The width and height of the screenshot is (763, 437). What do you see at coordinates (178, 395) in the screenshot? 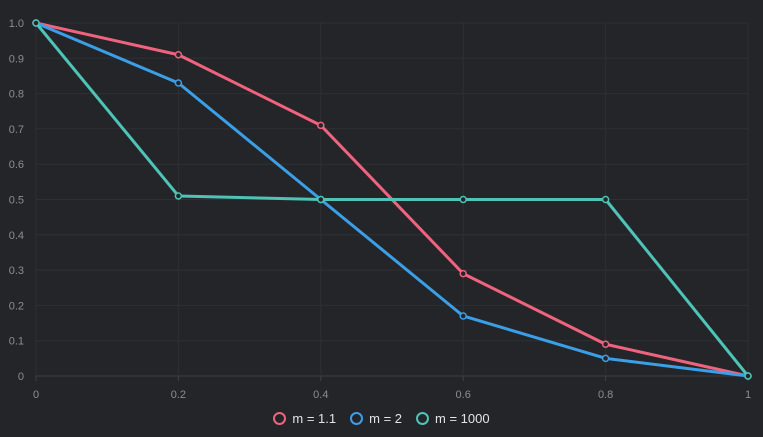
I see `x-tick-label: 0.2` at bounding box center [178, 395].